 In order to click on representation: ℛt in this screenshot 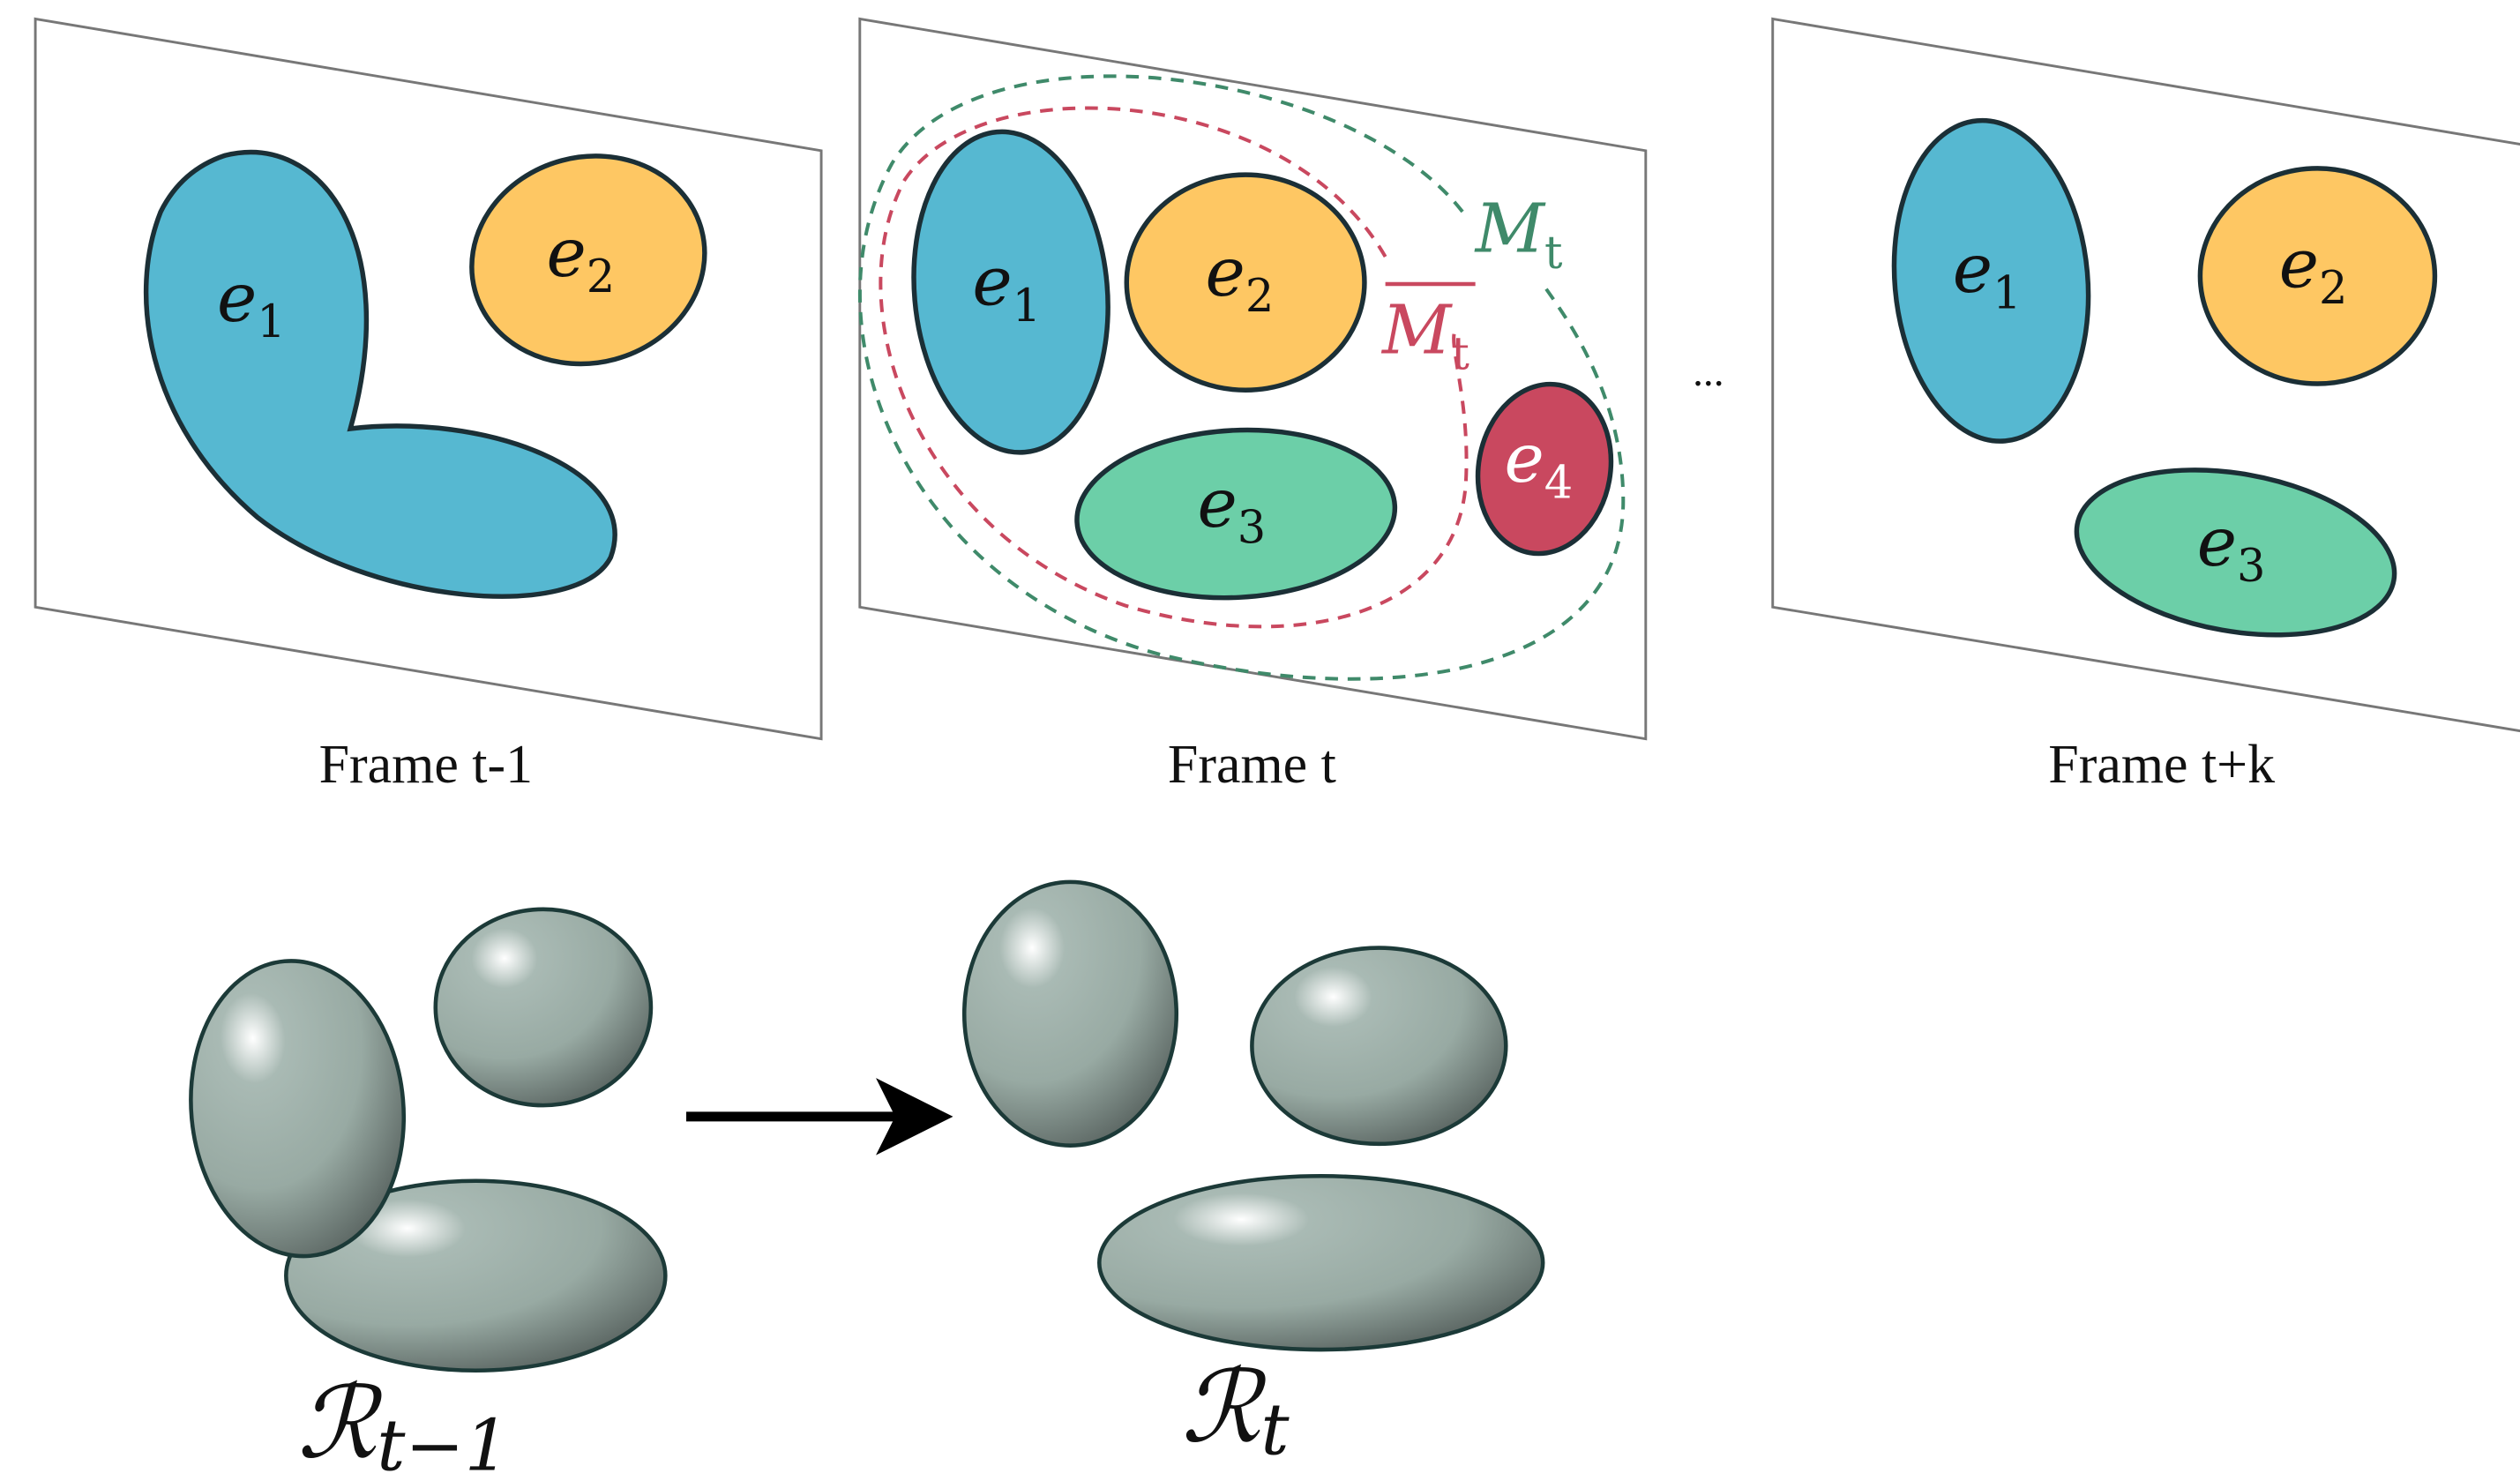, I will do `click(1253, 1175)`.